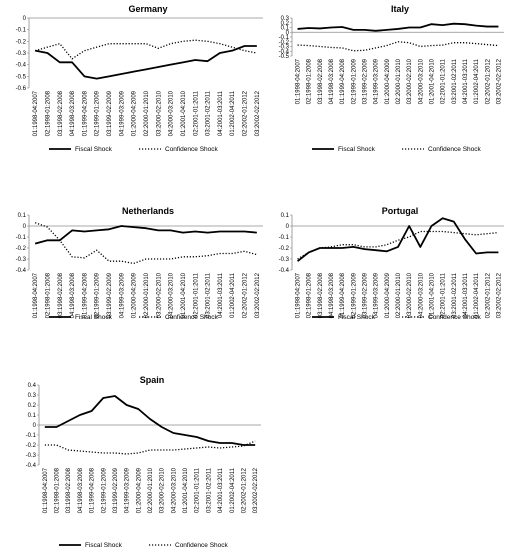 The image size is (515, 550). I want to click on chart-title: Spain, so click(152, 380).